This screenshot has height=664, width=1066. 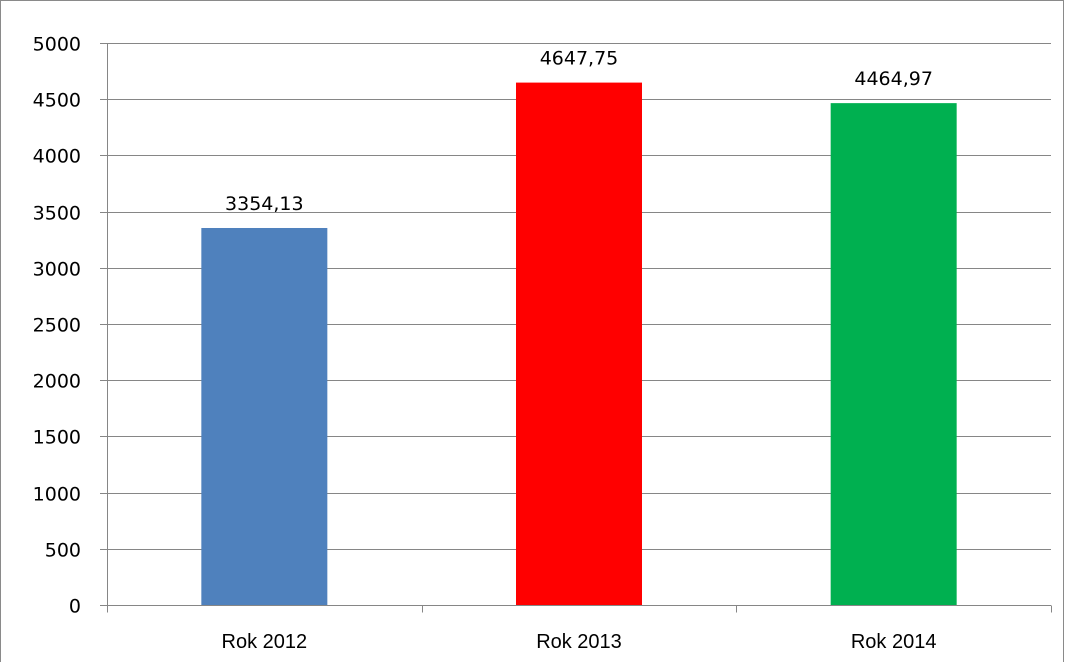 What do you see at coordinates (57, 382) in the screenshot?
I see `y-tick-label: 2000` at bounding box center [57, 382].